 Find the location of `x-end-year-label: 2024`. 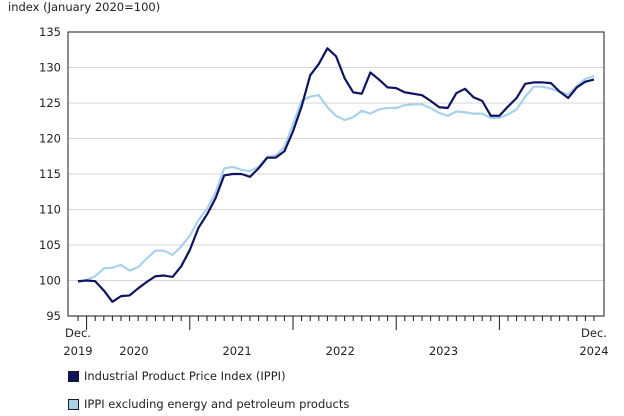

x-end-year-label: 2024 is located at coordinates (593, 351).